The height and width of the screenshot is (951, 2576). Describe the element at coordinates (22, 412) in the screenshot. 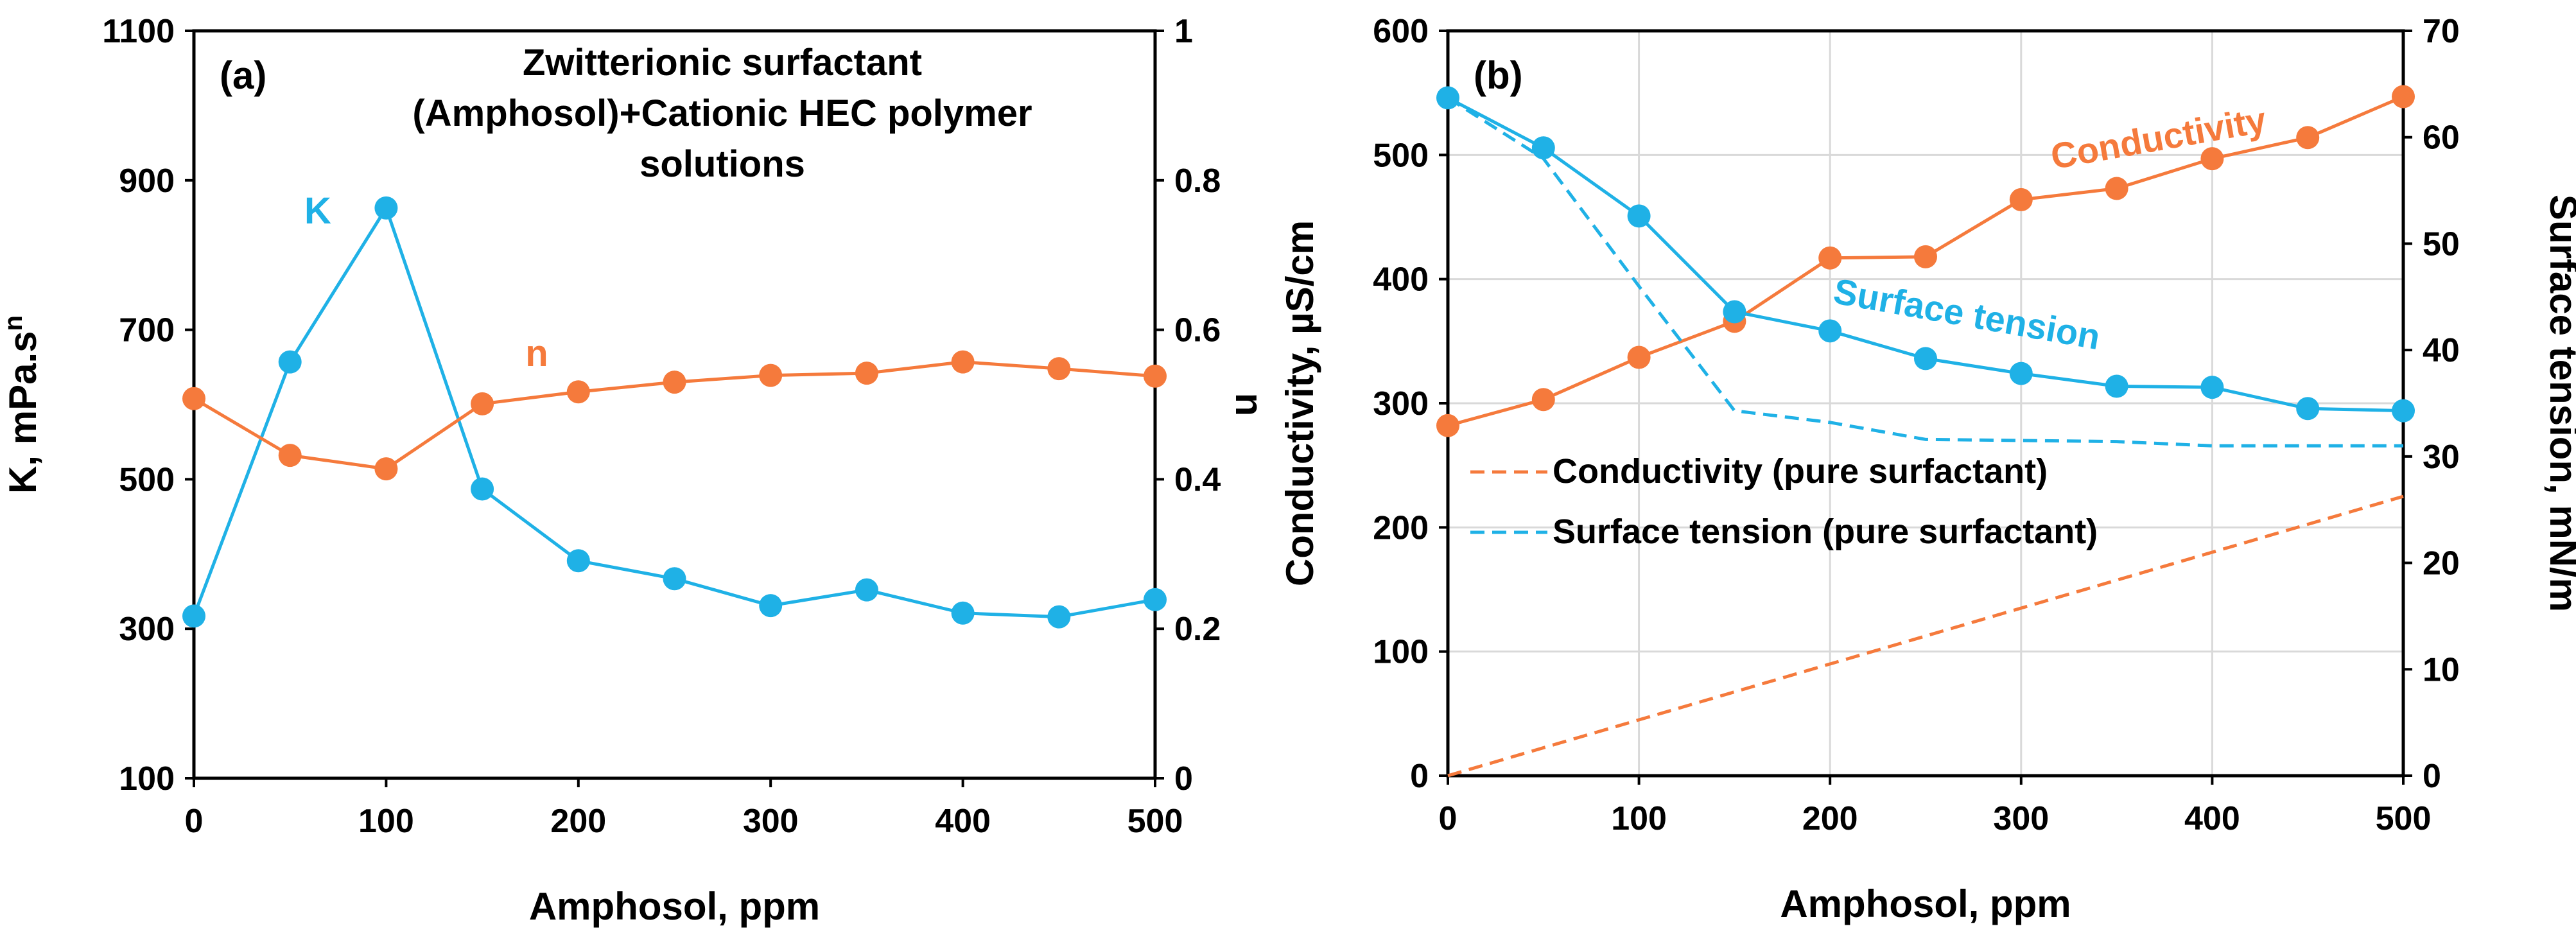

I see `y-left-axis-title-text: K, mPa.s` at that location.